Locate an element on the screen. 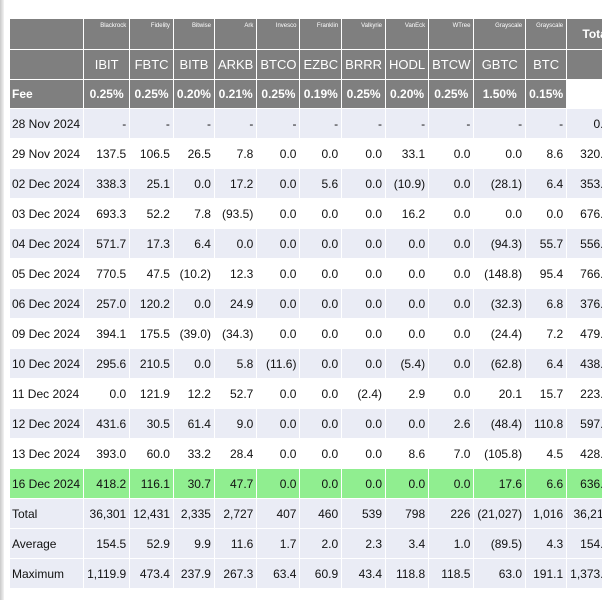 The image size is (602, 600). flow-value: 116.1 is located at coordinates (151, 483).